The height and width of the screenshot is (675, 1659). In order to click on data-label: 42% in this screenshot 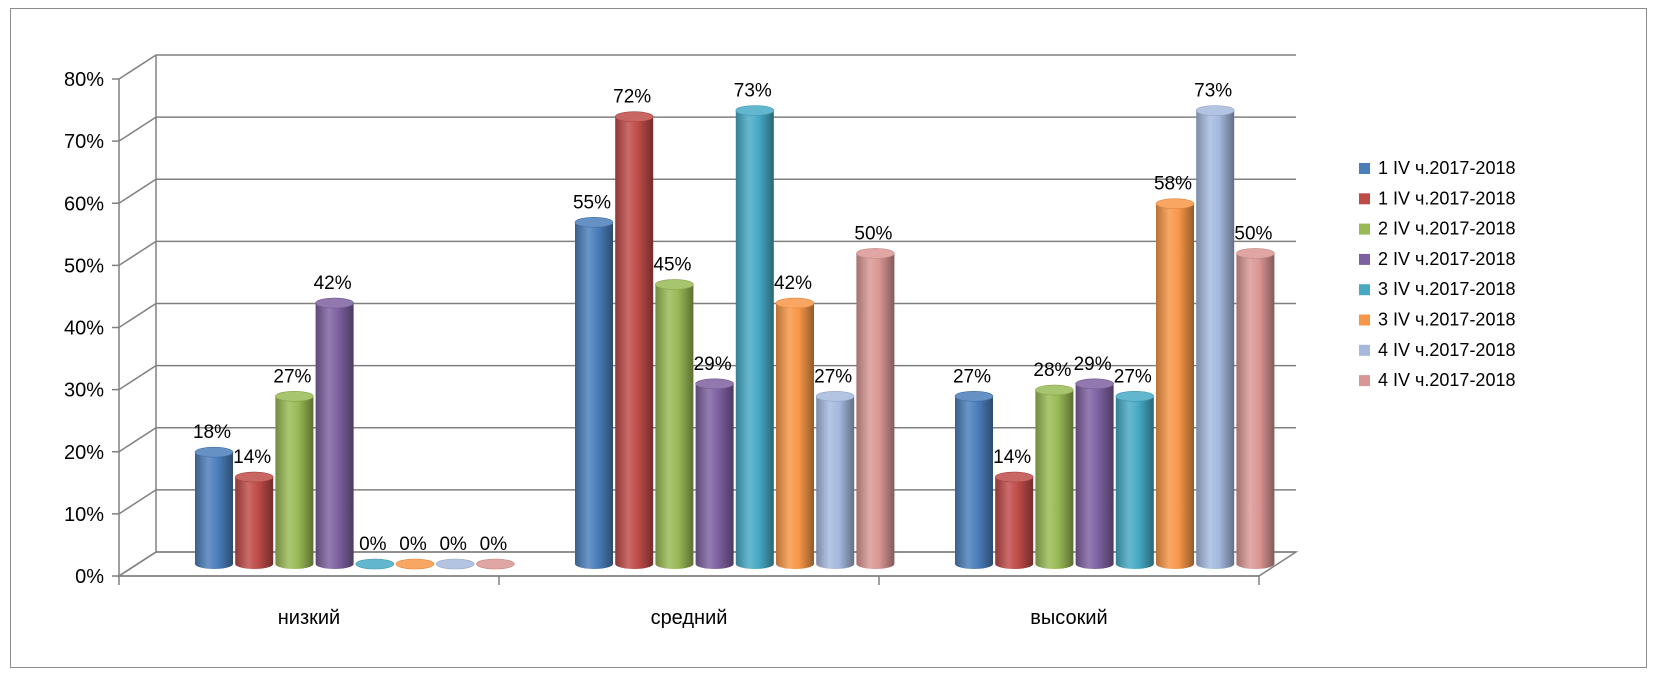, I will do `click(793, 283)`.